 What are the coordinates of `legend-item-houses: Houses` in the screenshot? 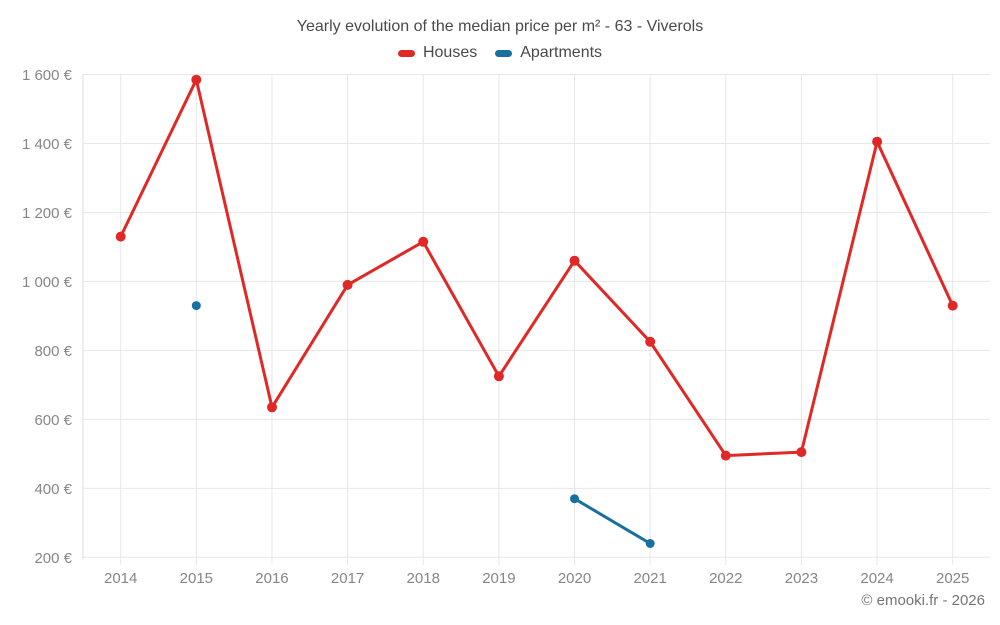 It's located at (437, 53).